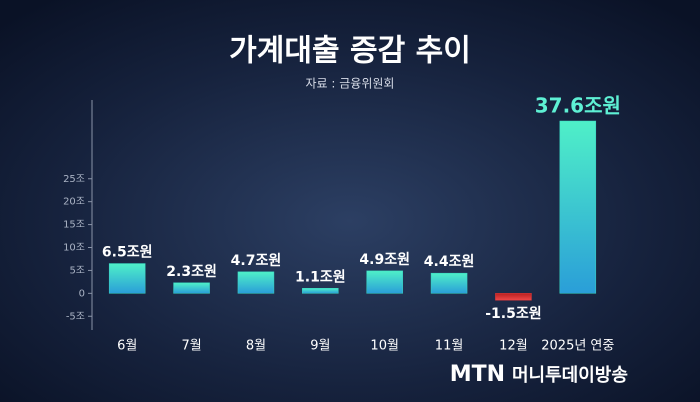  I want to click on y-tick-label: 25조, so click(74, 179).